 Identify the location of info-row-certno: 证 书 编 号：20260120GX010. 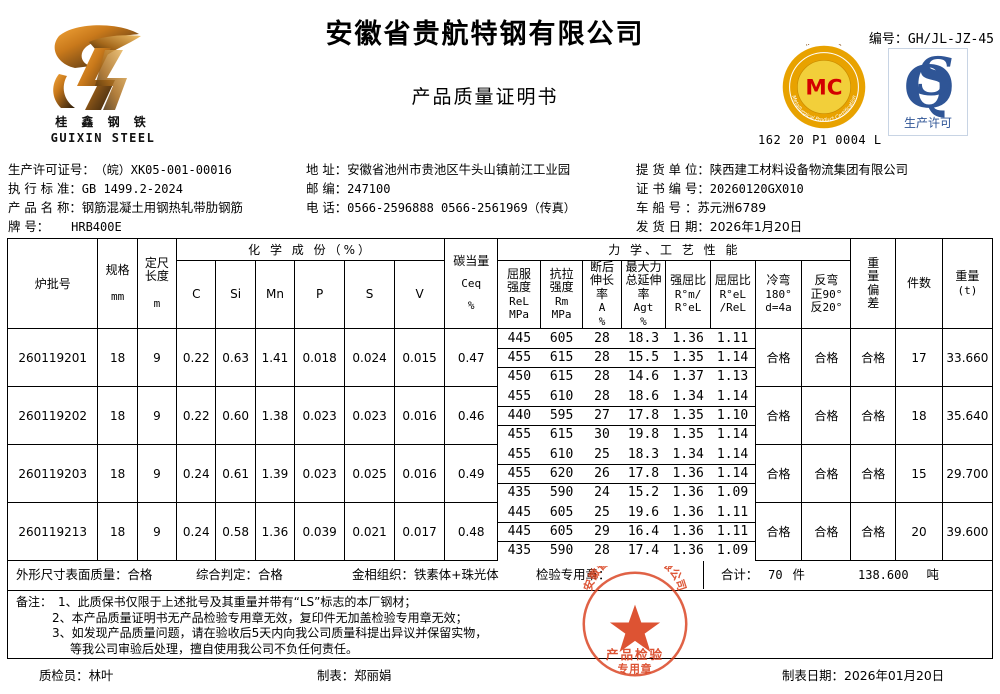
(818, 188).